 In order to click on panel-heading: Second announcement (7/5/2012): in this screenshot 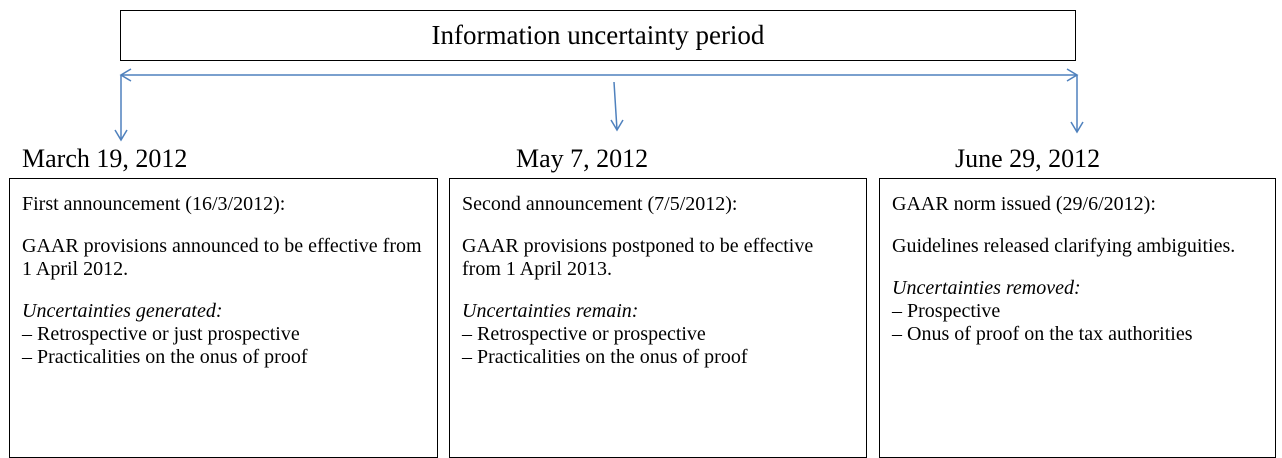, I will do `click(600, 204)`.